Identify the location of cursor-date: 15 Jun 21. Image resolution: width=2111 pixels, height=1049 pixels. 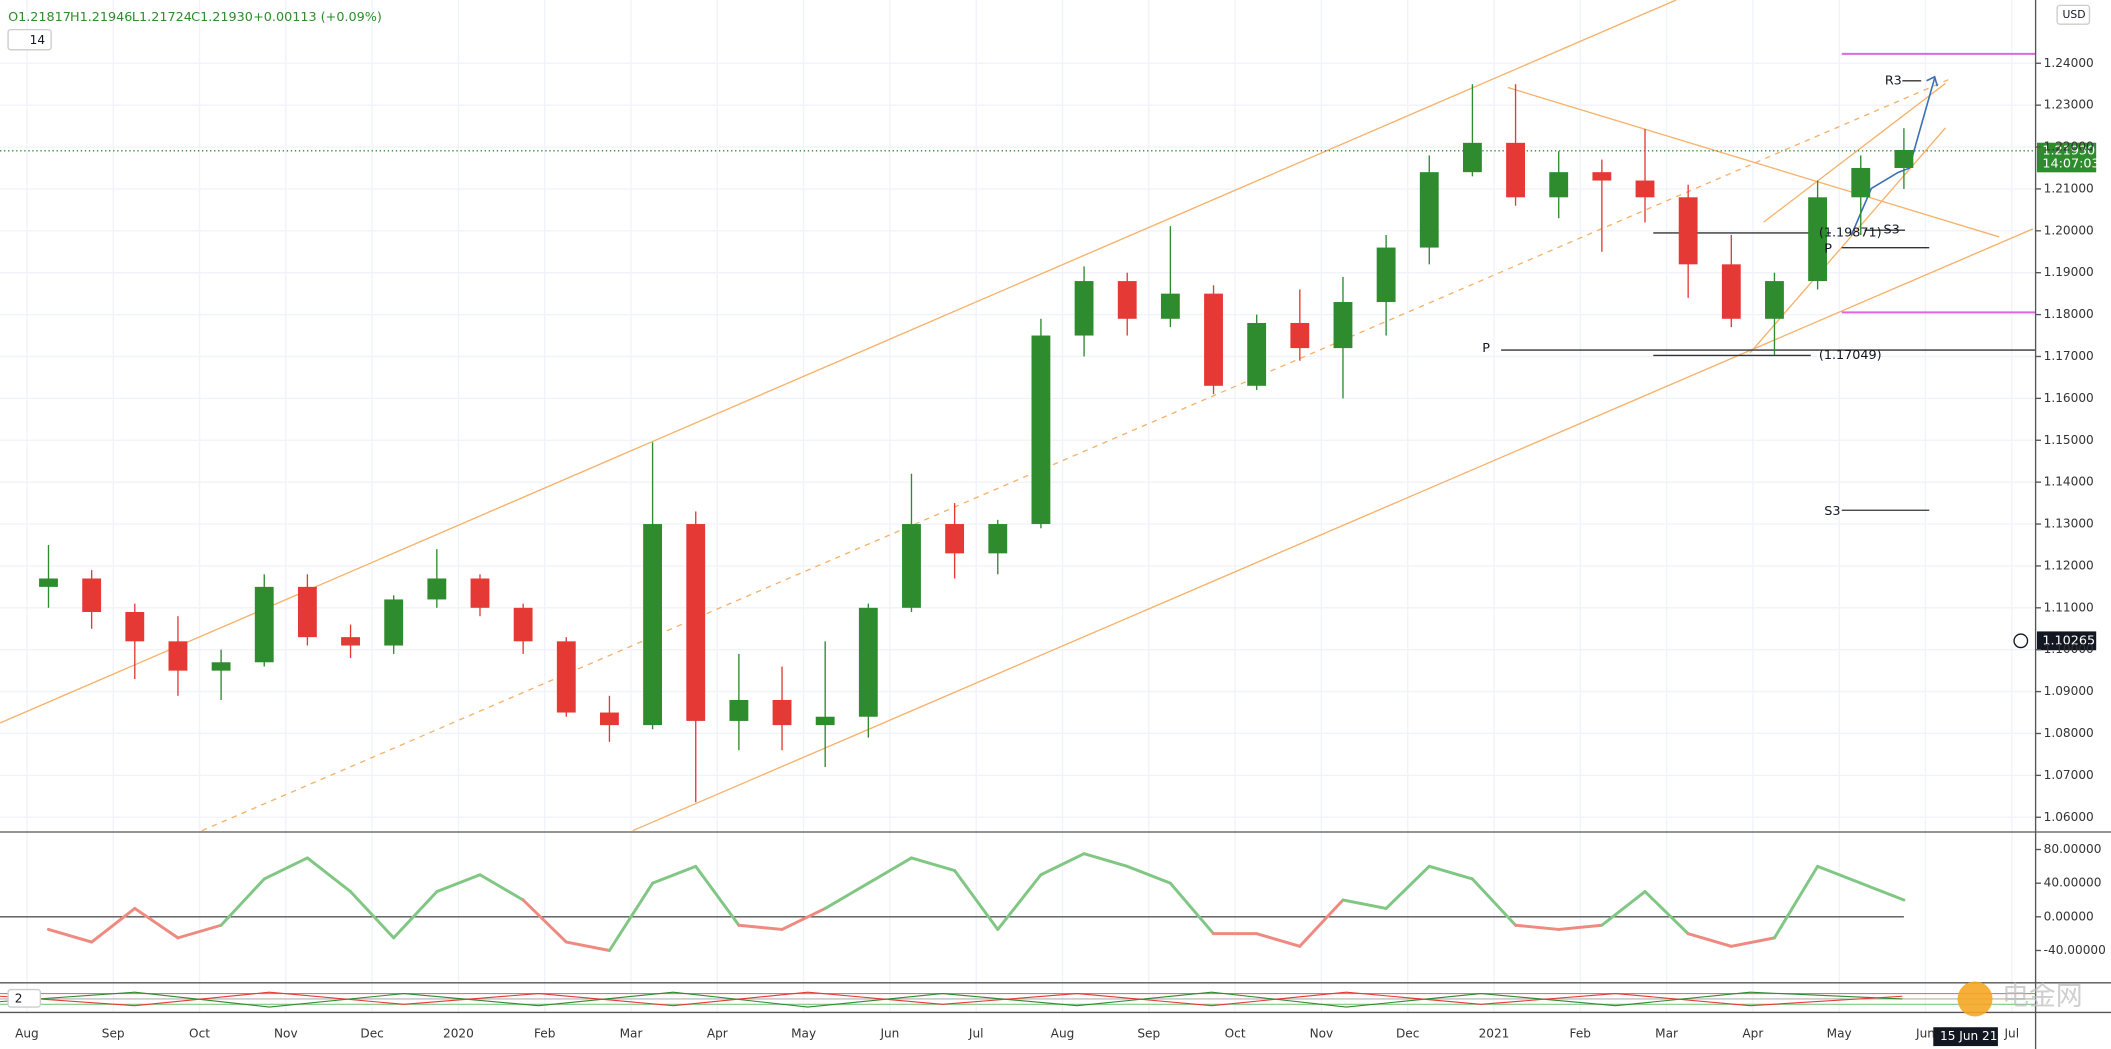
(1968, 1036).